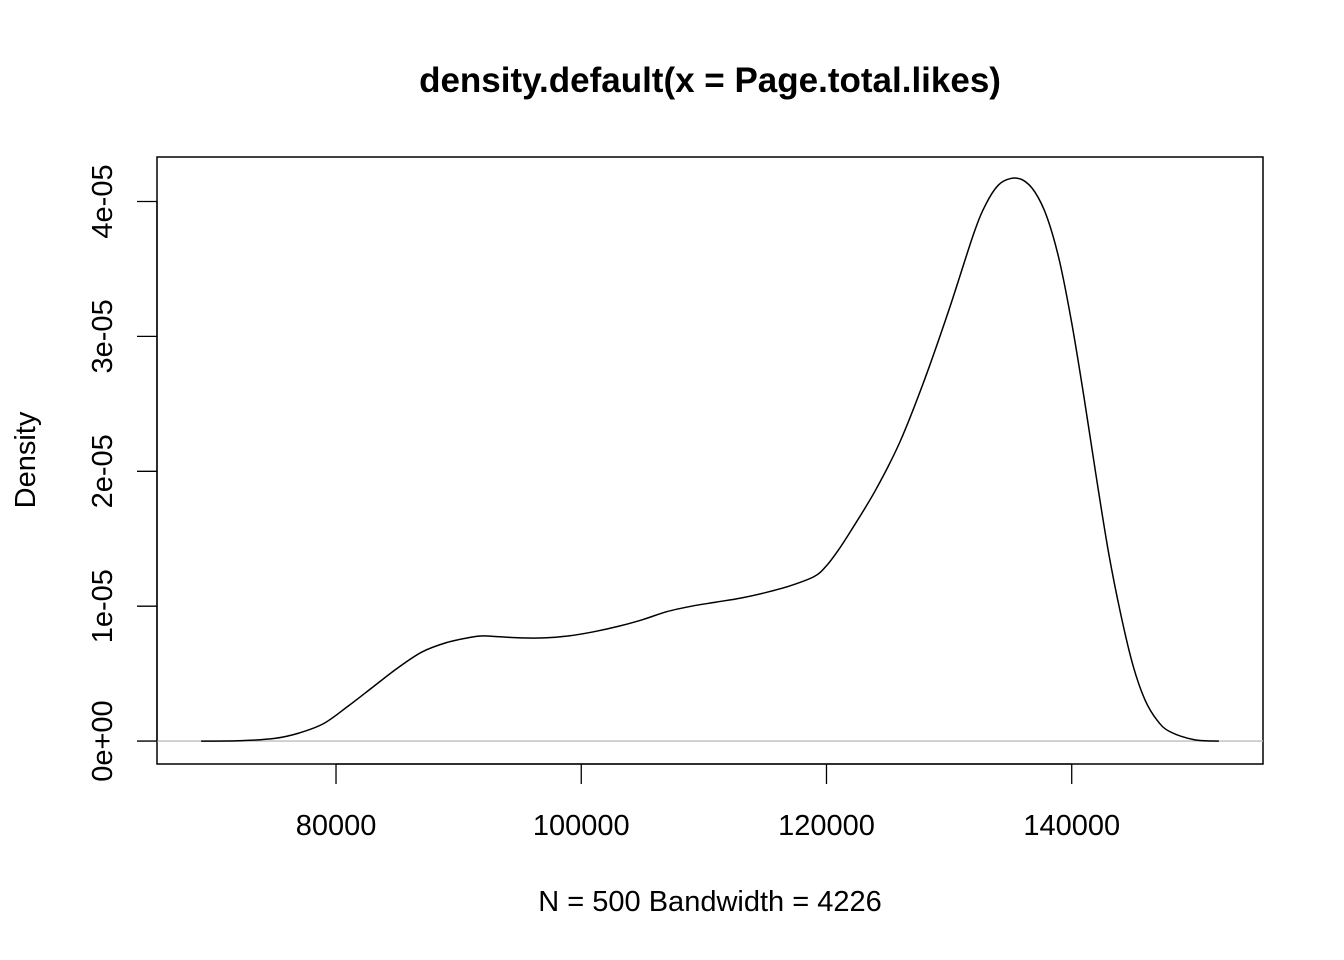  Describe the element at coordinates (103, 740) in the screenshot. I see `y-tick-label: 0e+00` at that location.